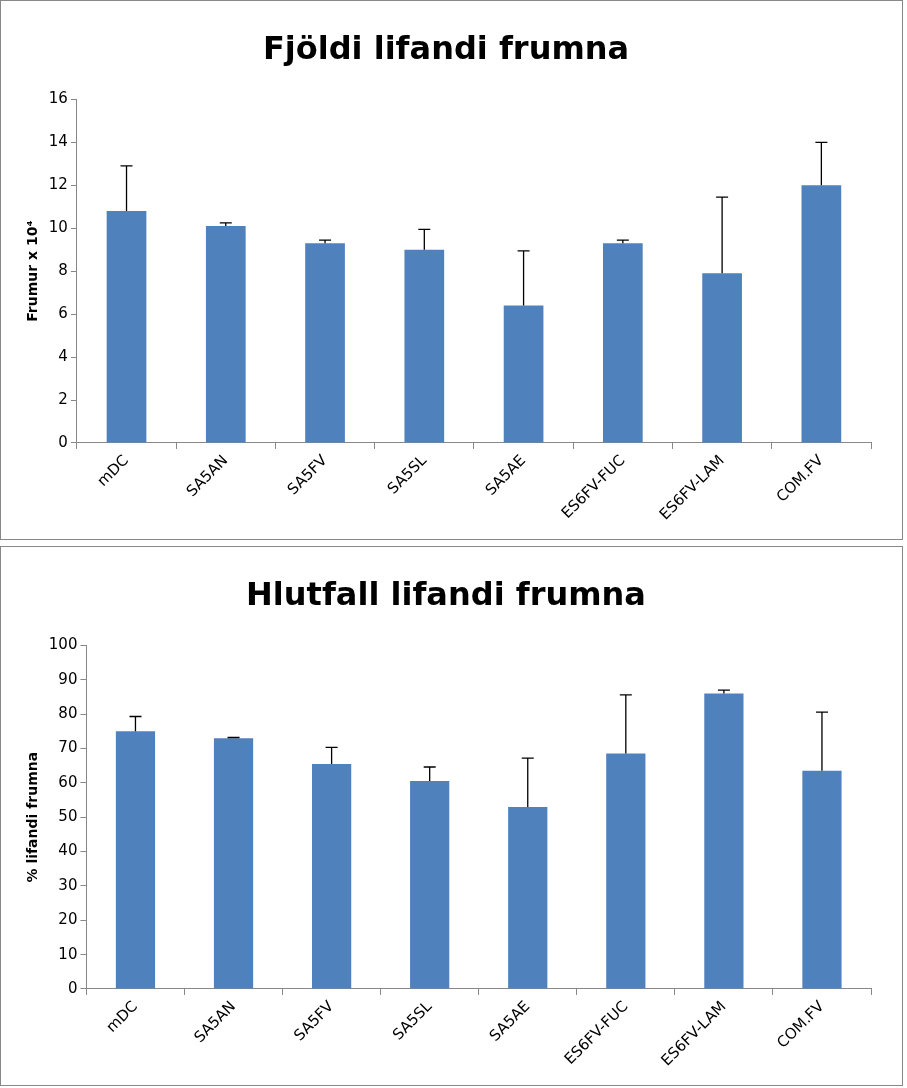 The height and width of the screenshot is (1088, 907). Describe the element at coordinates (68, 713) in the screenshot. I see `y-tick-label: 80` at that location.